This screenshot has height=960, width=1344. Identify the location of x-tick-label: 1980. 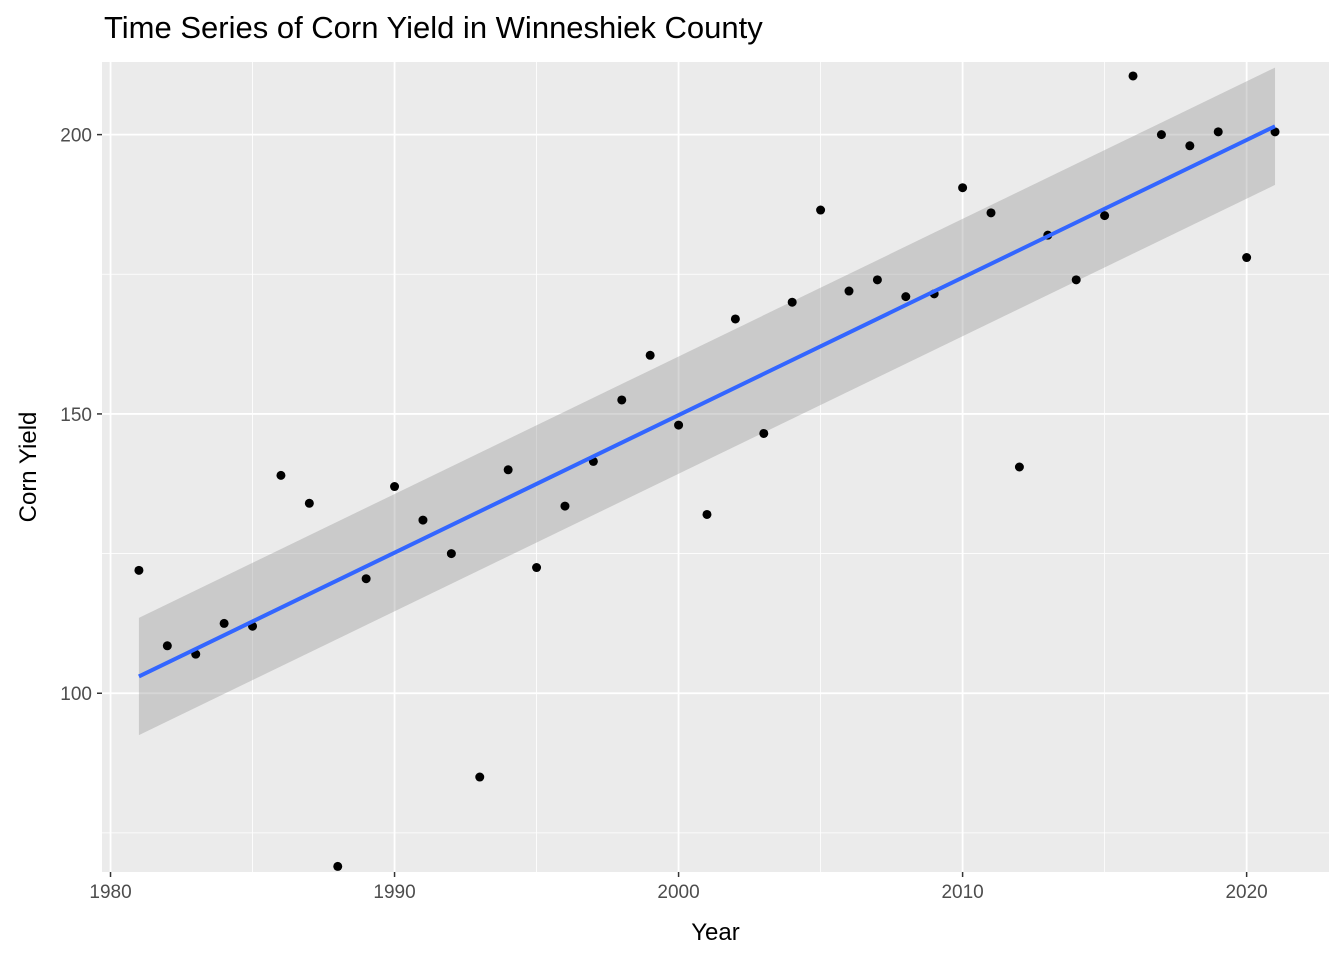
(110, 892).